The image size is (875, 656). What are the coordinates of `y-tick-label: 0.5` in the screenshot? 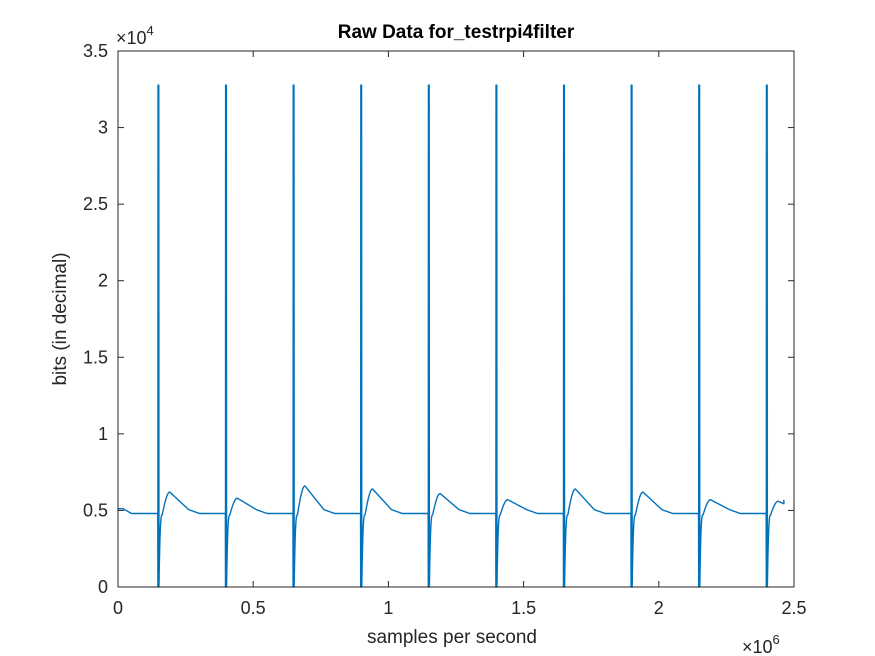 It's located at (95, 510).